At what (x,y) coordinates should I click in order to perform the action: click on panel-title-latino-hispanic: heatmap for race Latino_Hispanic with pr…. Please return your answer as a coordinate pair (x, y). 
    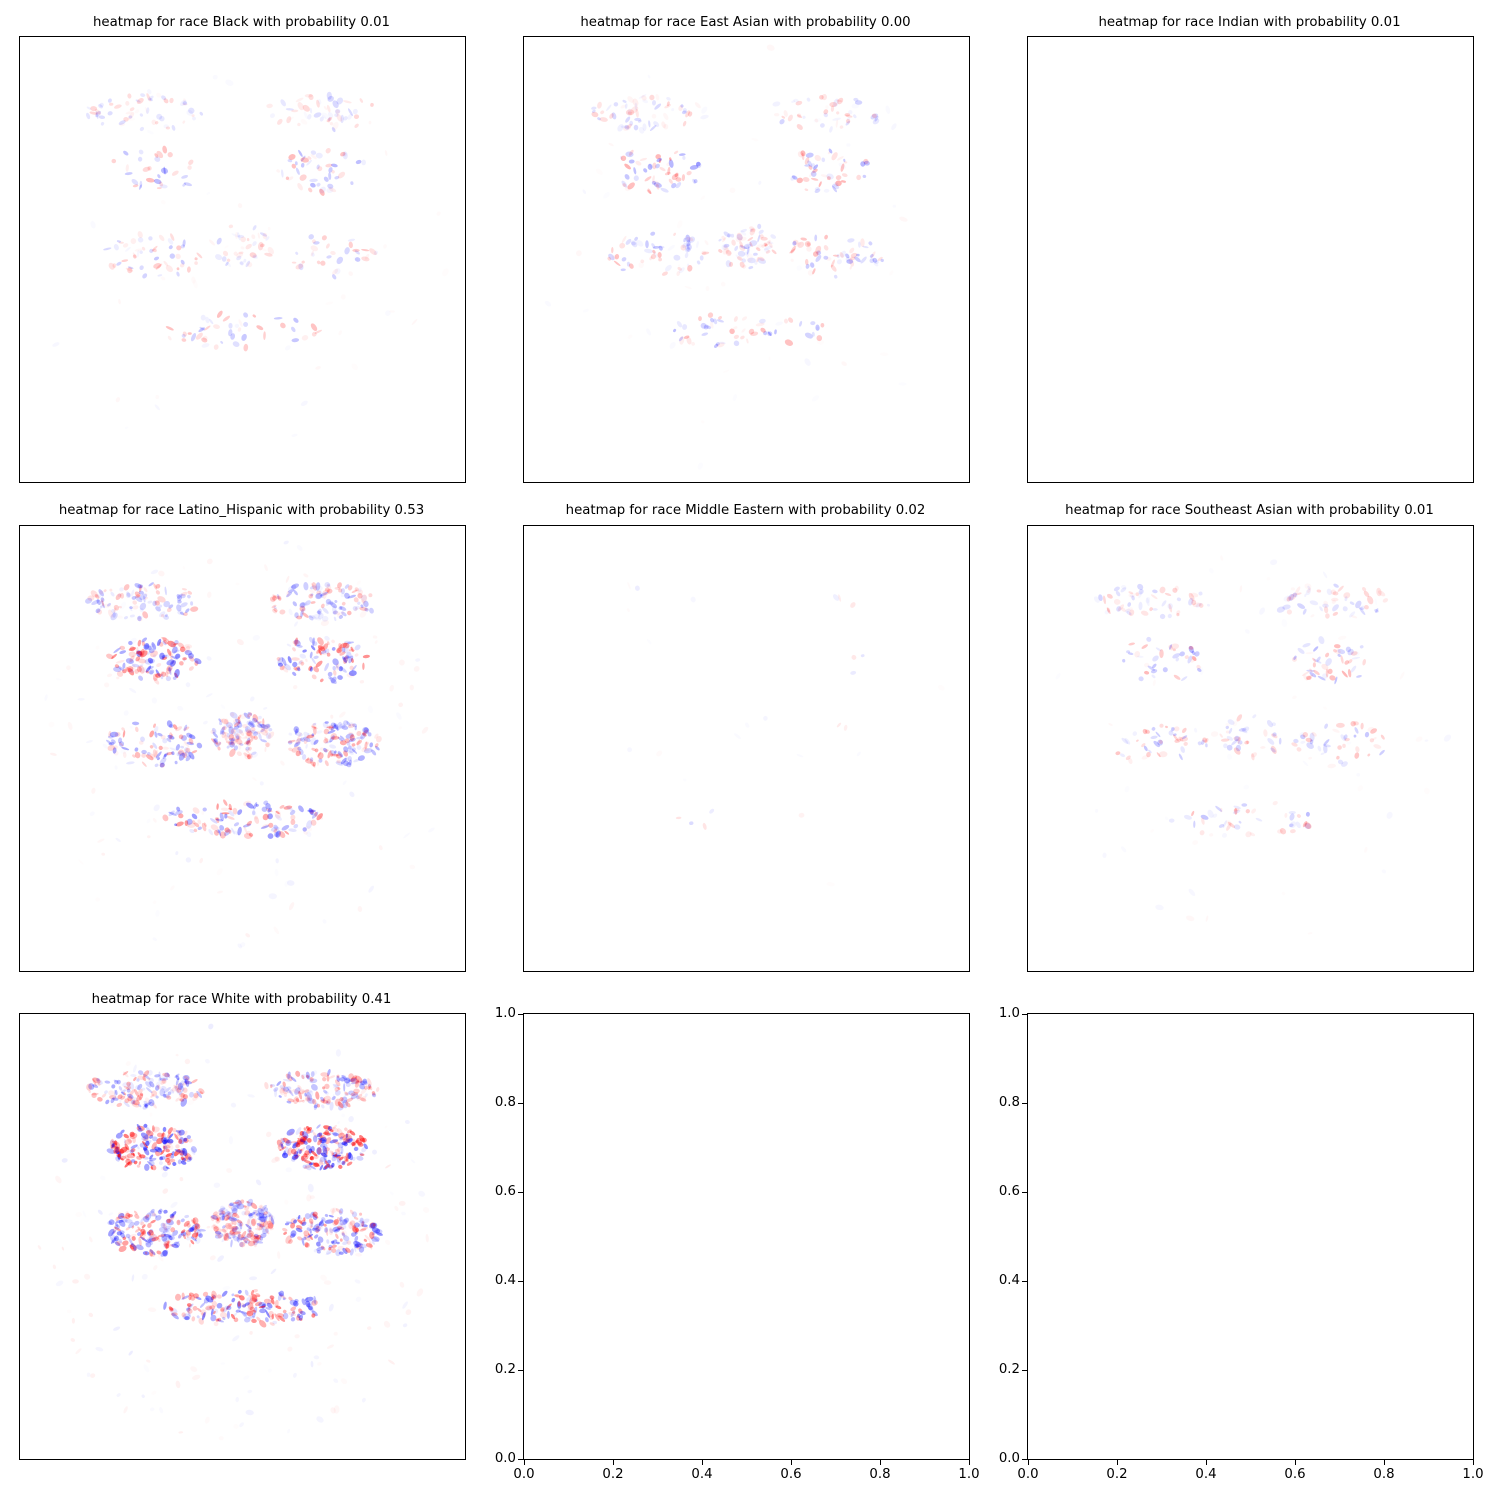
    Looking at the image, I should click on (241, 510).